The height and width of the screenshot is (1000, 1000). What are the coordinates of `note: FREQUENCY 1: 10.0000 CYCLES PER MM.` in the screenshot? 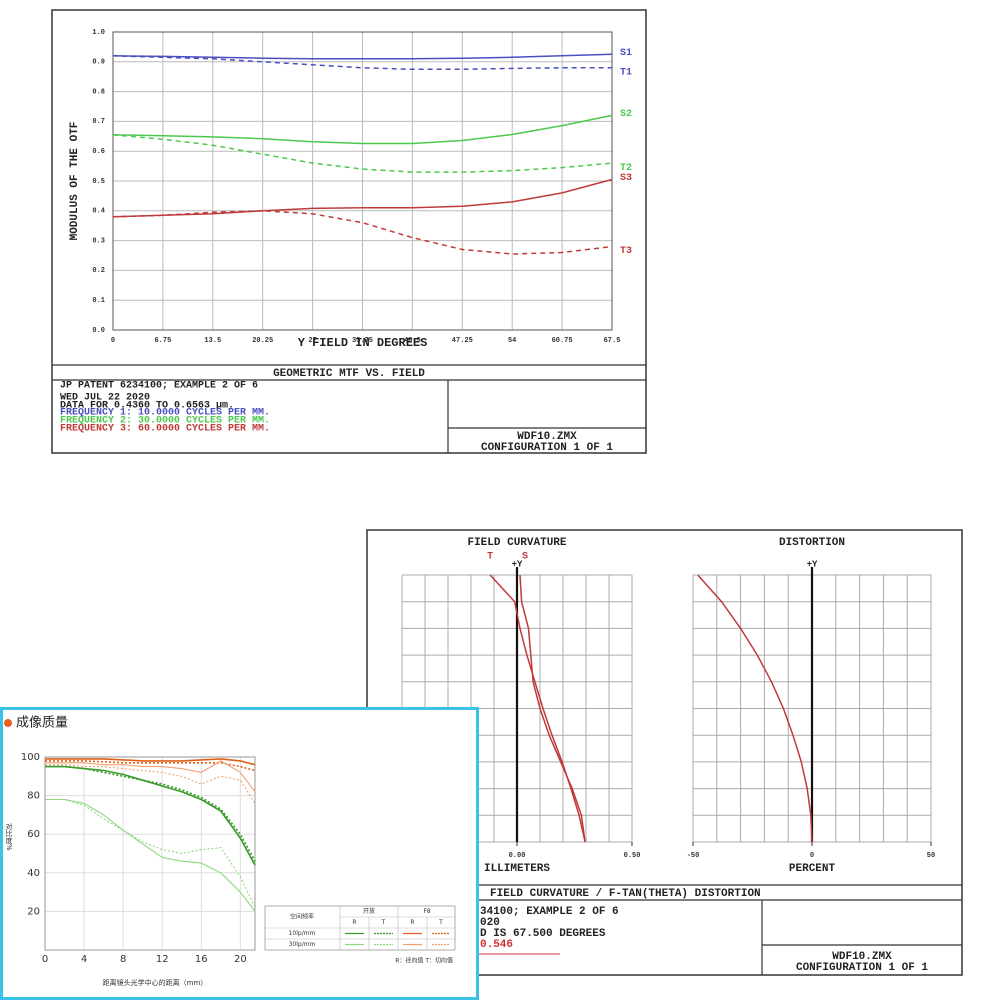 It's located at (165, 413).